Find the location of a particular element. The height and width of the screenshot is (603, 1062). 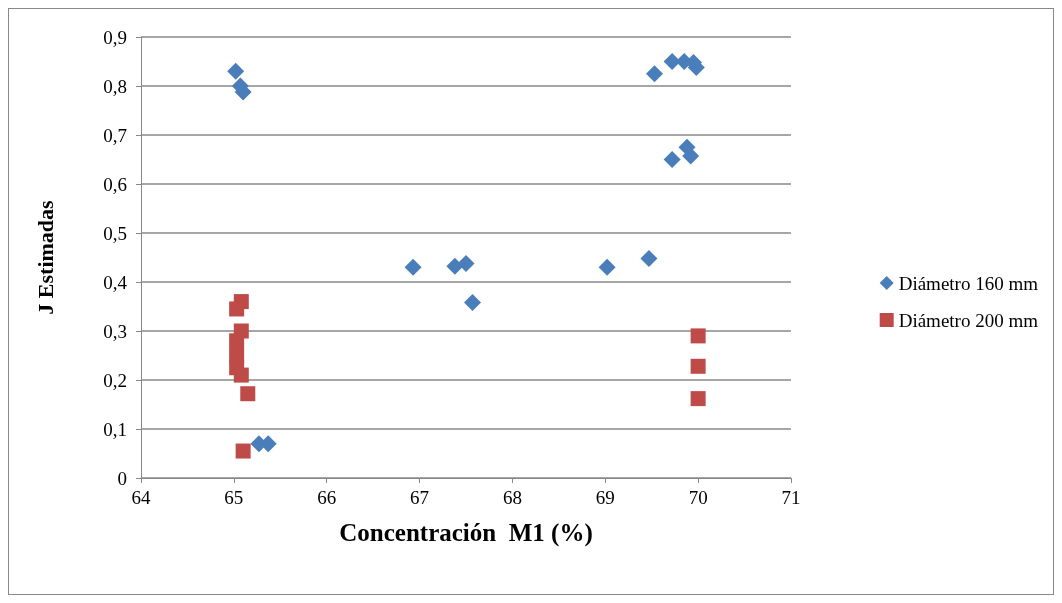

y-tick-label: 0,1 is located at coordinates (115, 429).